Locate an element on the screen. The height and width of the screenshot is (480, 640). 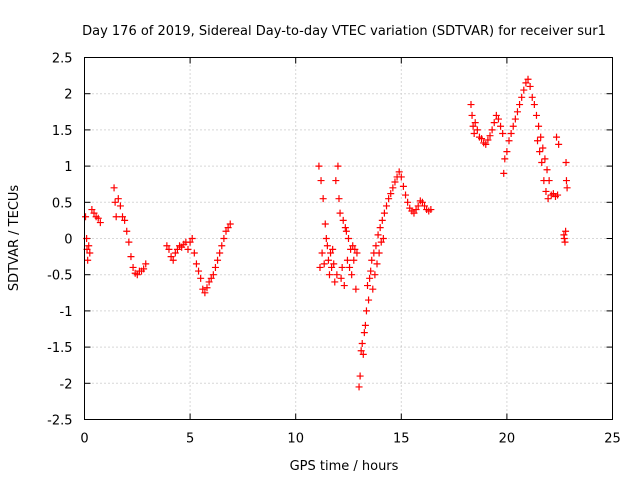
x-tick-label: 20 is located at coordinates (507, 439).